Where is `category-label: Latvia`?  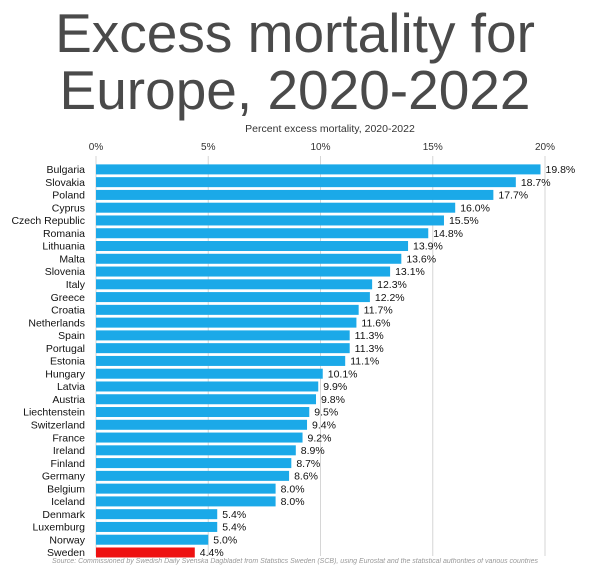 category-label: Latvia is located at coordinates (71, 387).